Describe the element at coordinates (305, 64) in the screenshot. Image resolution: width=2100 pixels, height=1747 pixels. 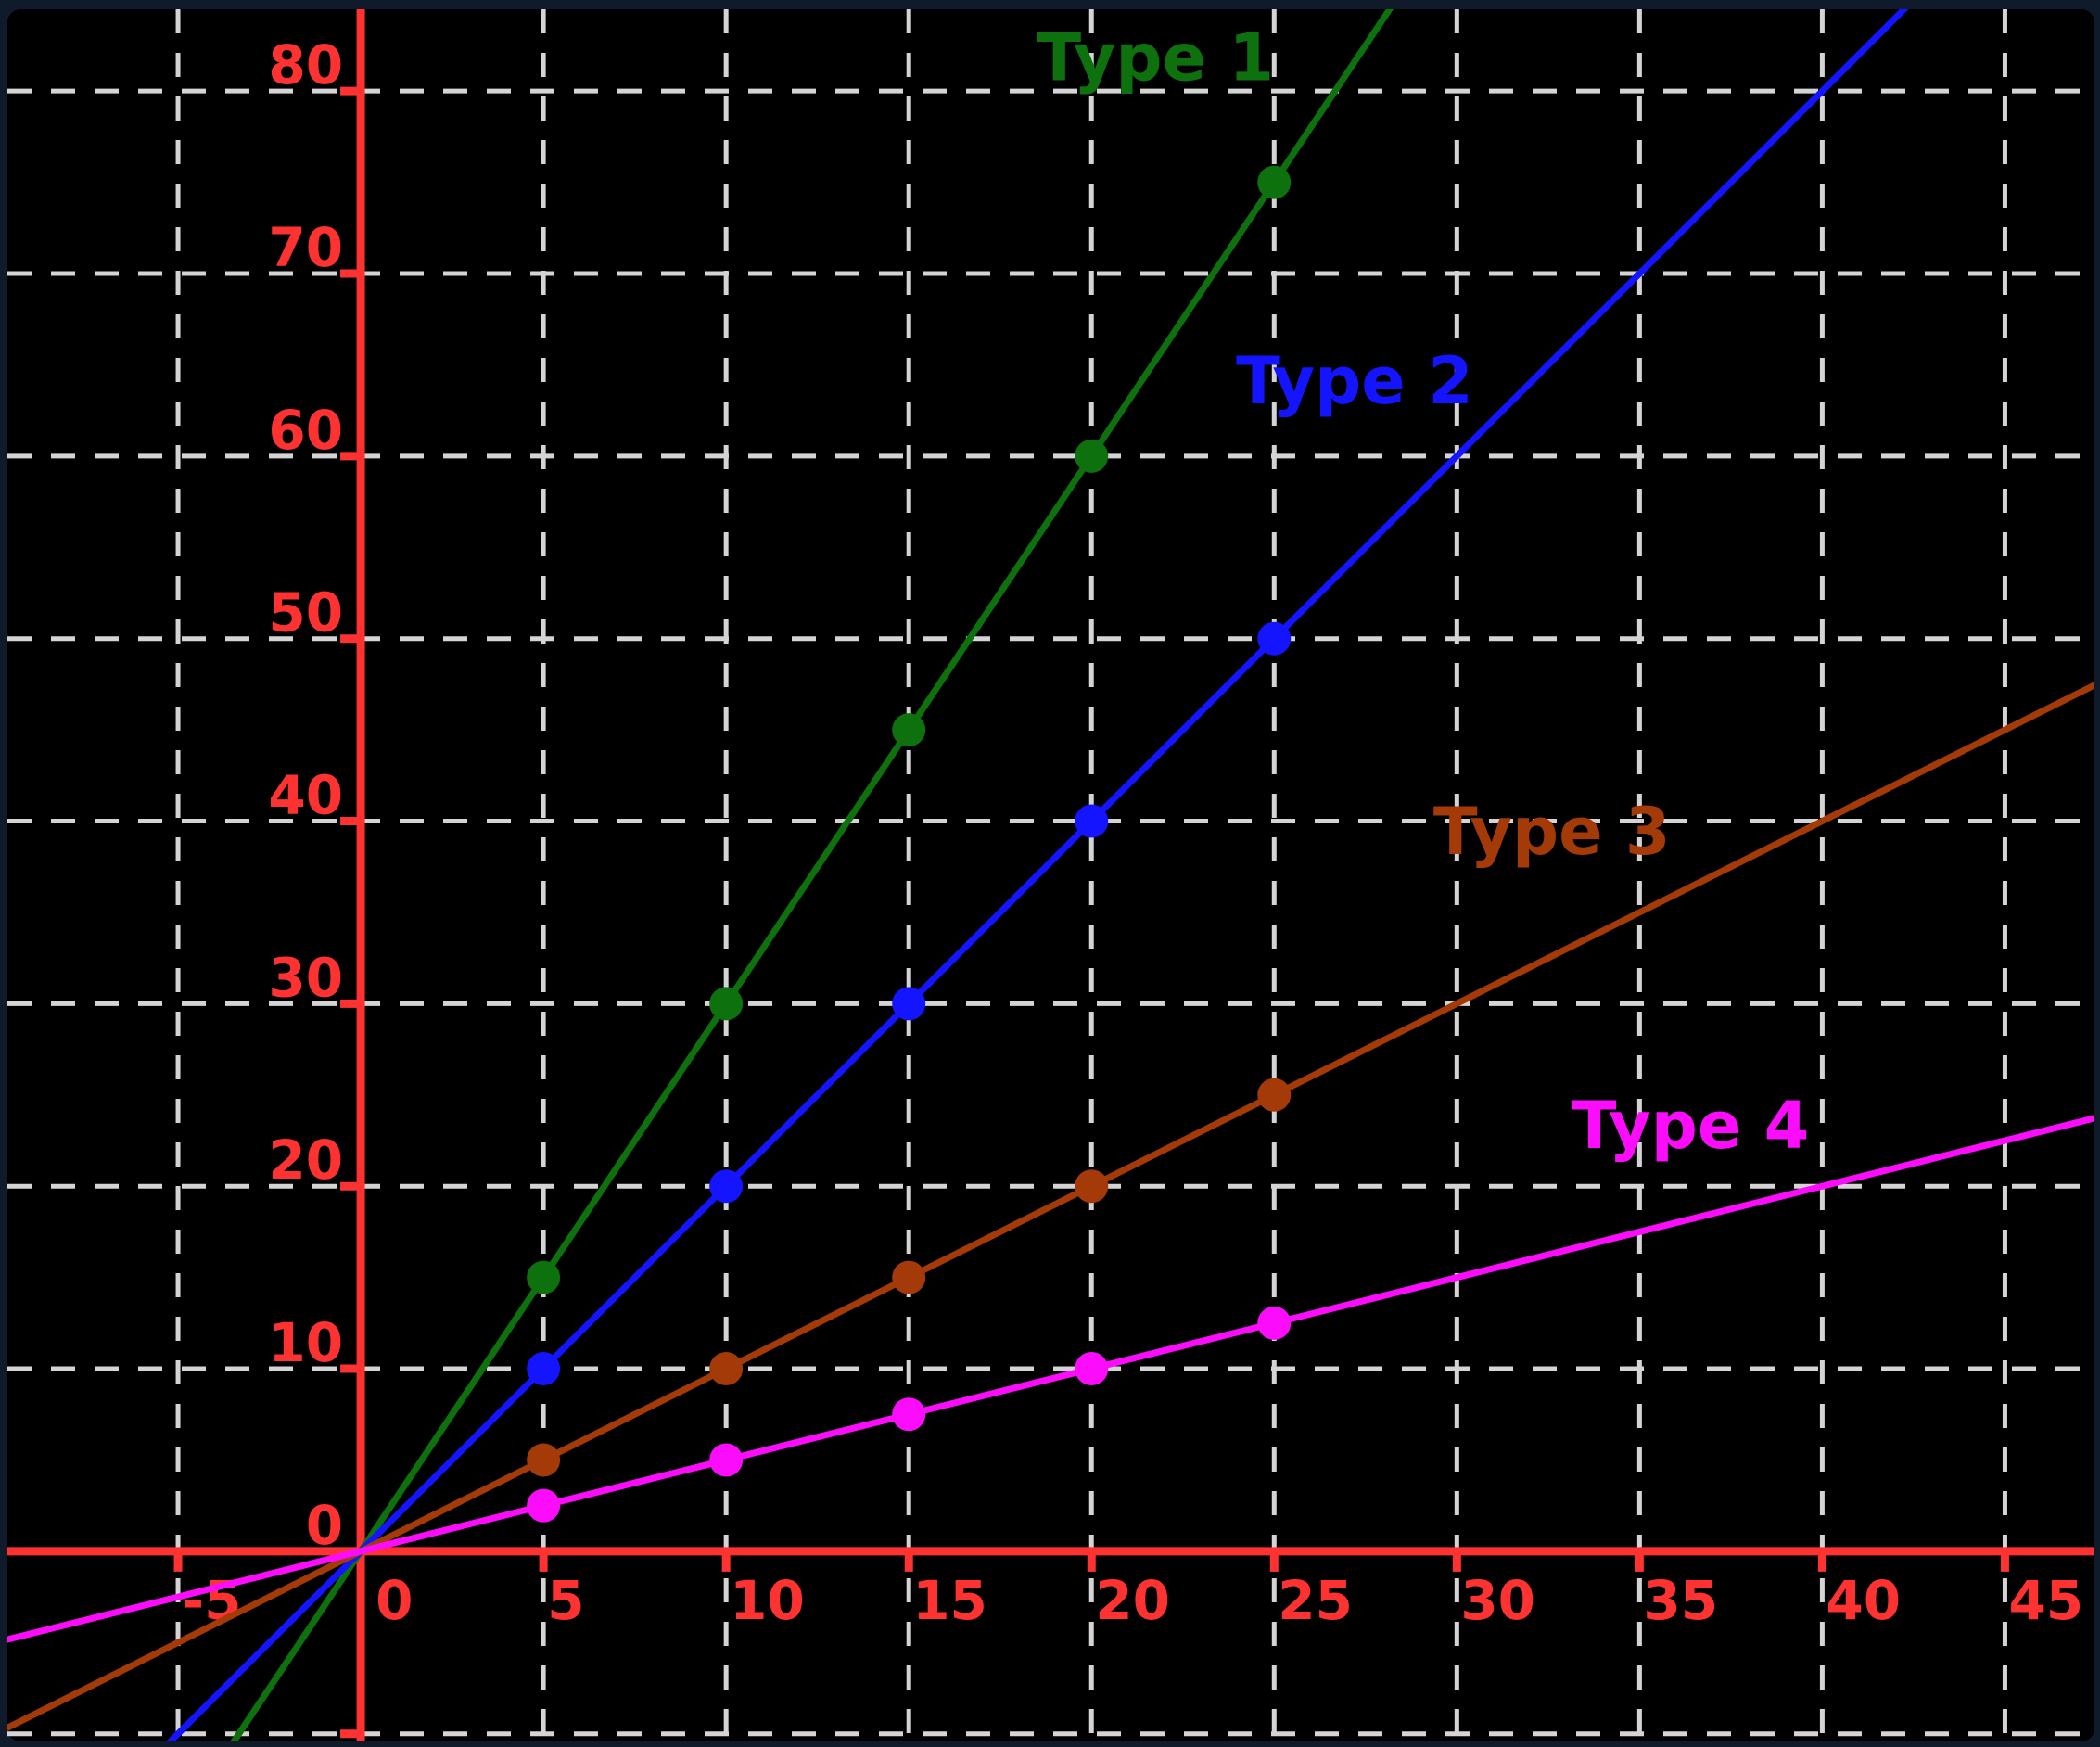
I see `y-tick-label: 80` at that location.